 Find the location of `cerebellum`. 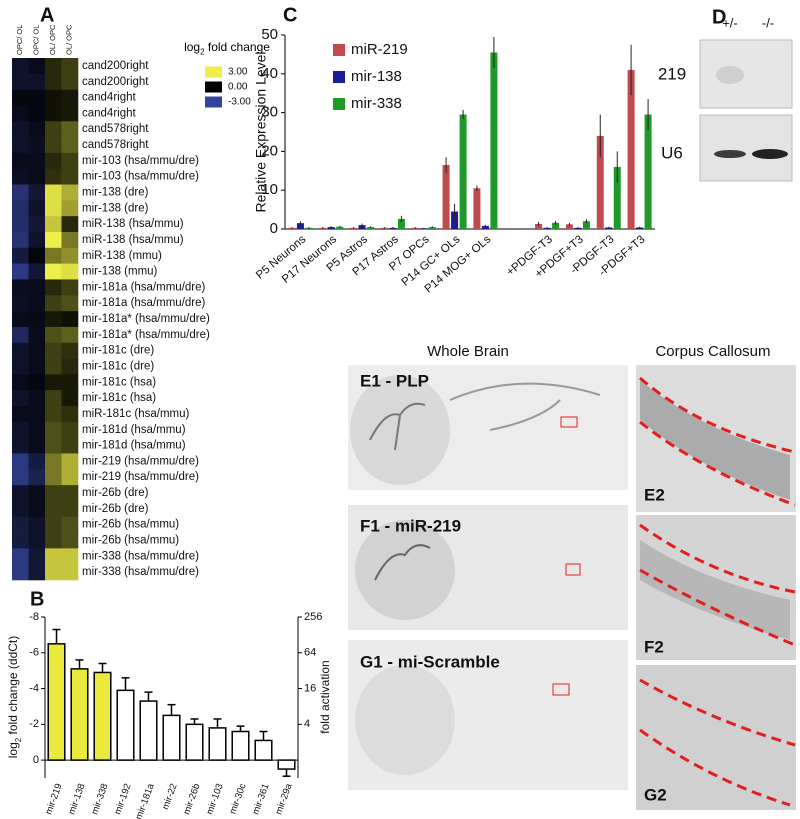

cerebellum is located at coordinates (405, 720).